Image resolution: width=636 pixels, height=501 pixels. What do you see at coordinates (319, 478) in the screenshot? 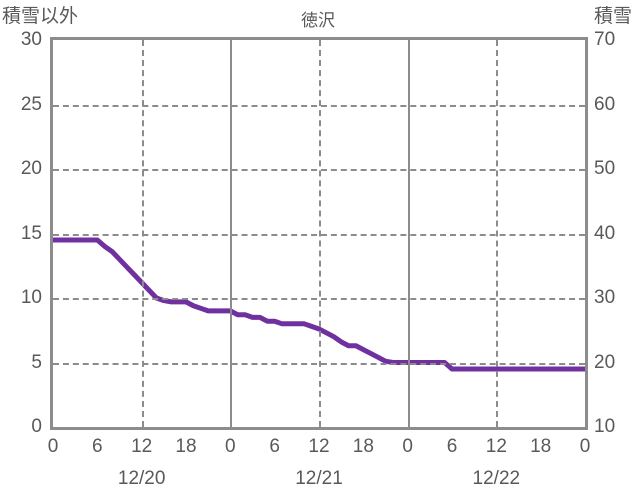
I see `day-label-12-21: 12/21` at bounding box center [319, 478].